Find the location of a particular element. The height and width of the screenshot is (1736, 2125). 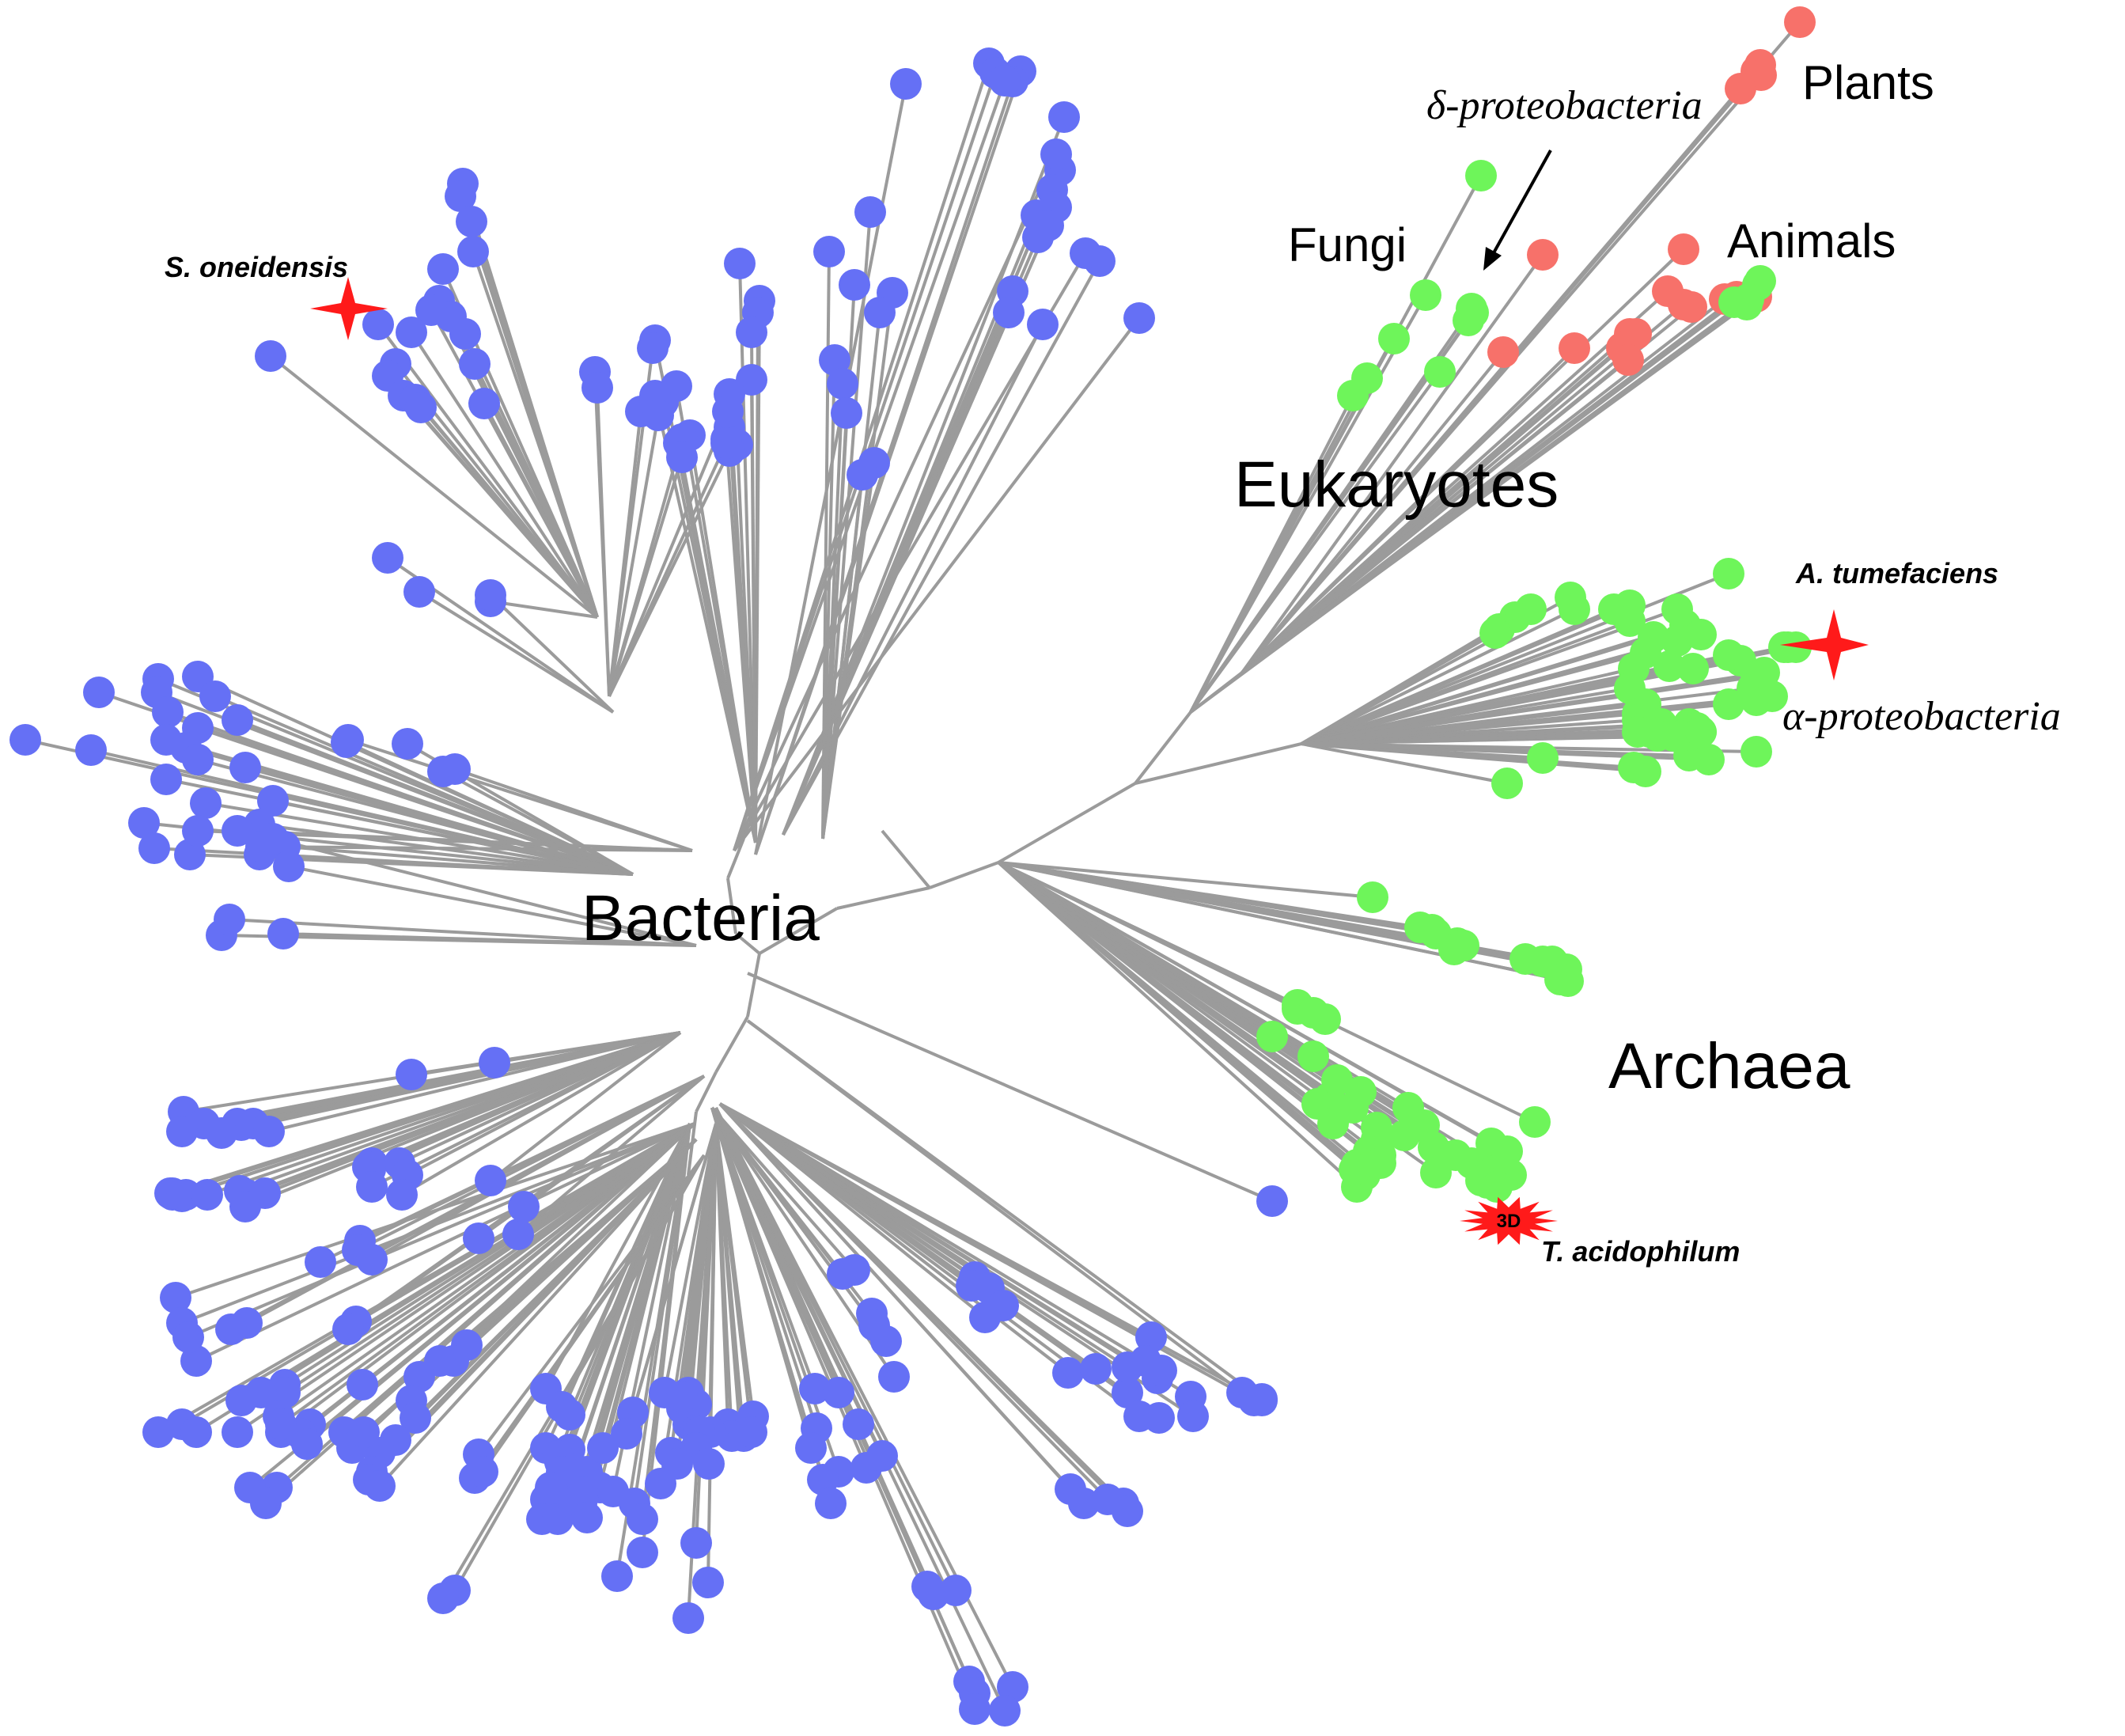

label-alpha-proteobacteria: α-proteobacteria is located at coordinates (1921, 716).